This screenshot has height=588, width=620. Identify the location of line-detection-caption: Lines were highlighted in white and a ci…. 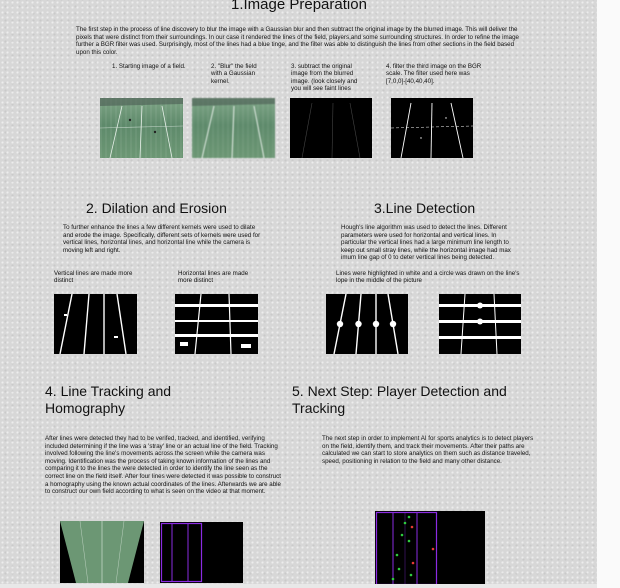
(428, 277).